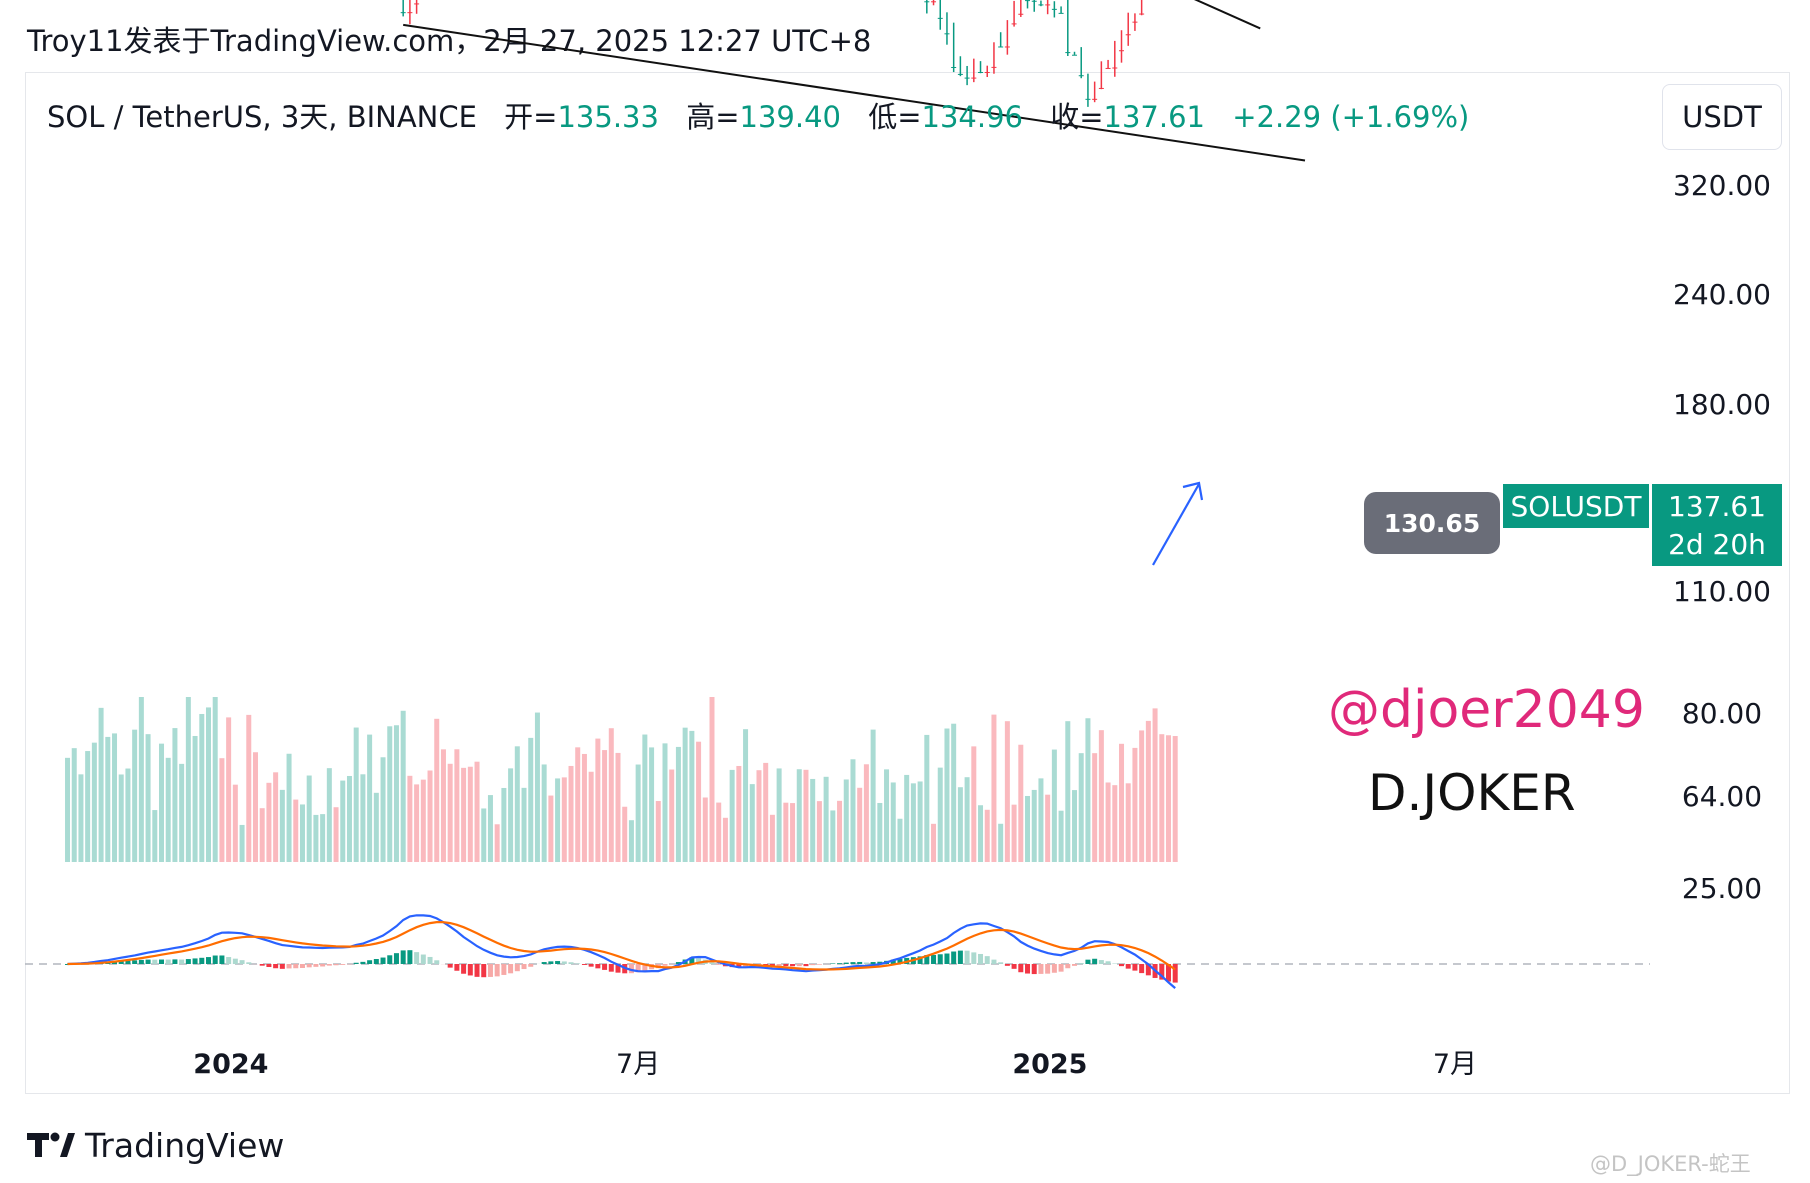  What do you see at coordinates (772, 53) in the screenshot?
I see `candlestick-series` at bounding box center [772, 53].